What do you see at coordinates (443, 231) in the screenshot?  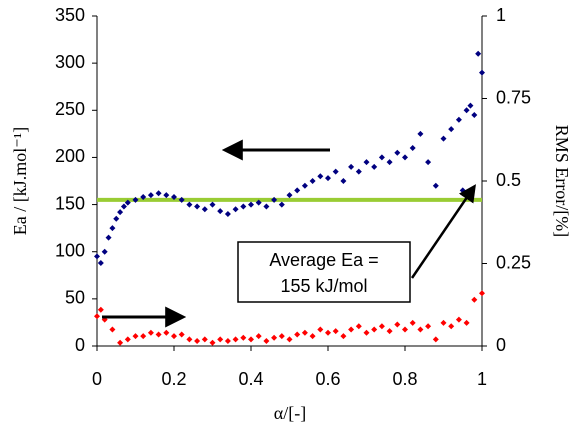 I see `arrow` at bounding box center [443, 231].